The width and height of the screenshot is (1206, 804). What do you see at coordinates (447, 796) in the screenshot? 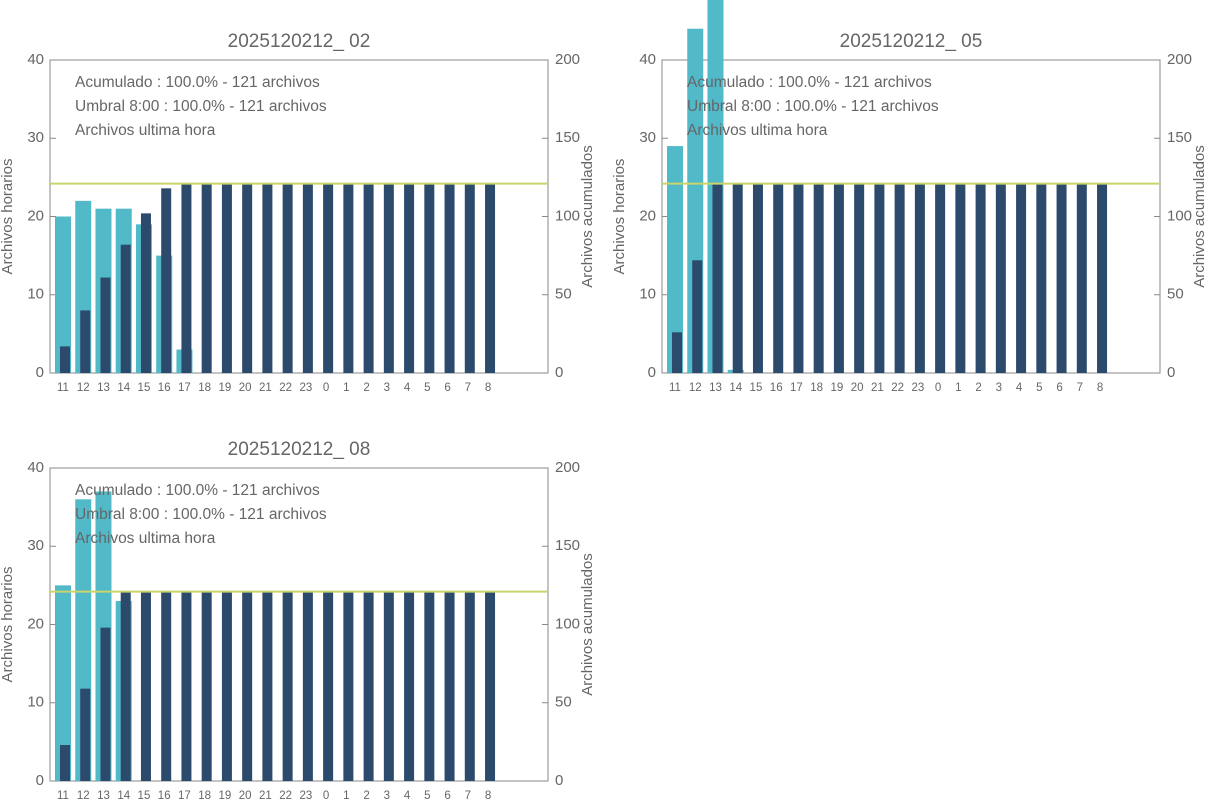
I see `x-tick-label: 6` at bounding box center [447, 796].